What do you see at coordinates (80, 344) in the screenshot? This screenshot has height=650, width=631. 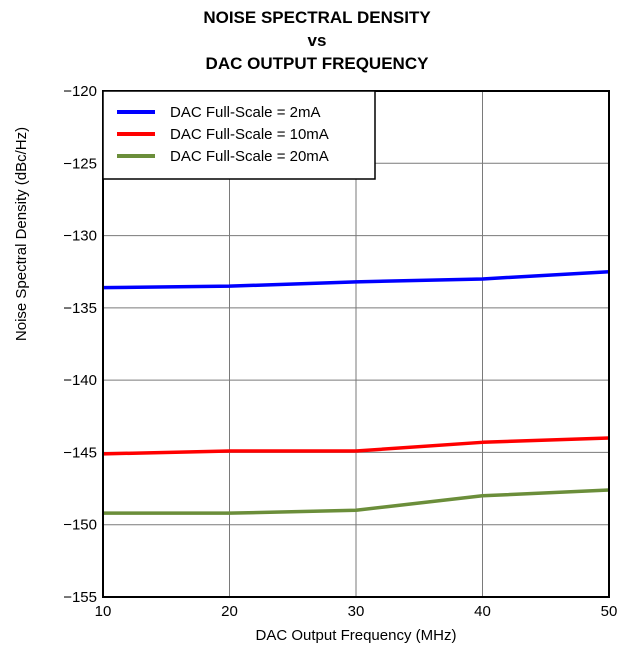 I see `y-tick-labels: −120 −125 −130 −135 −140 −145 −150 −155` at bounding box center [80, 344].